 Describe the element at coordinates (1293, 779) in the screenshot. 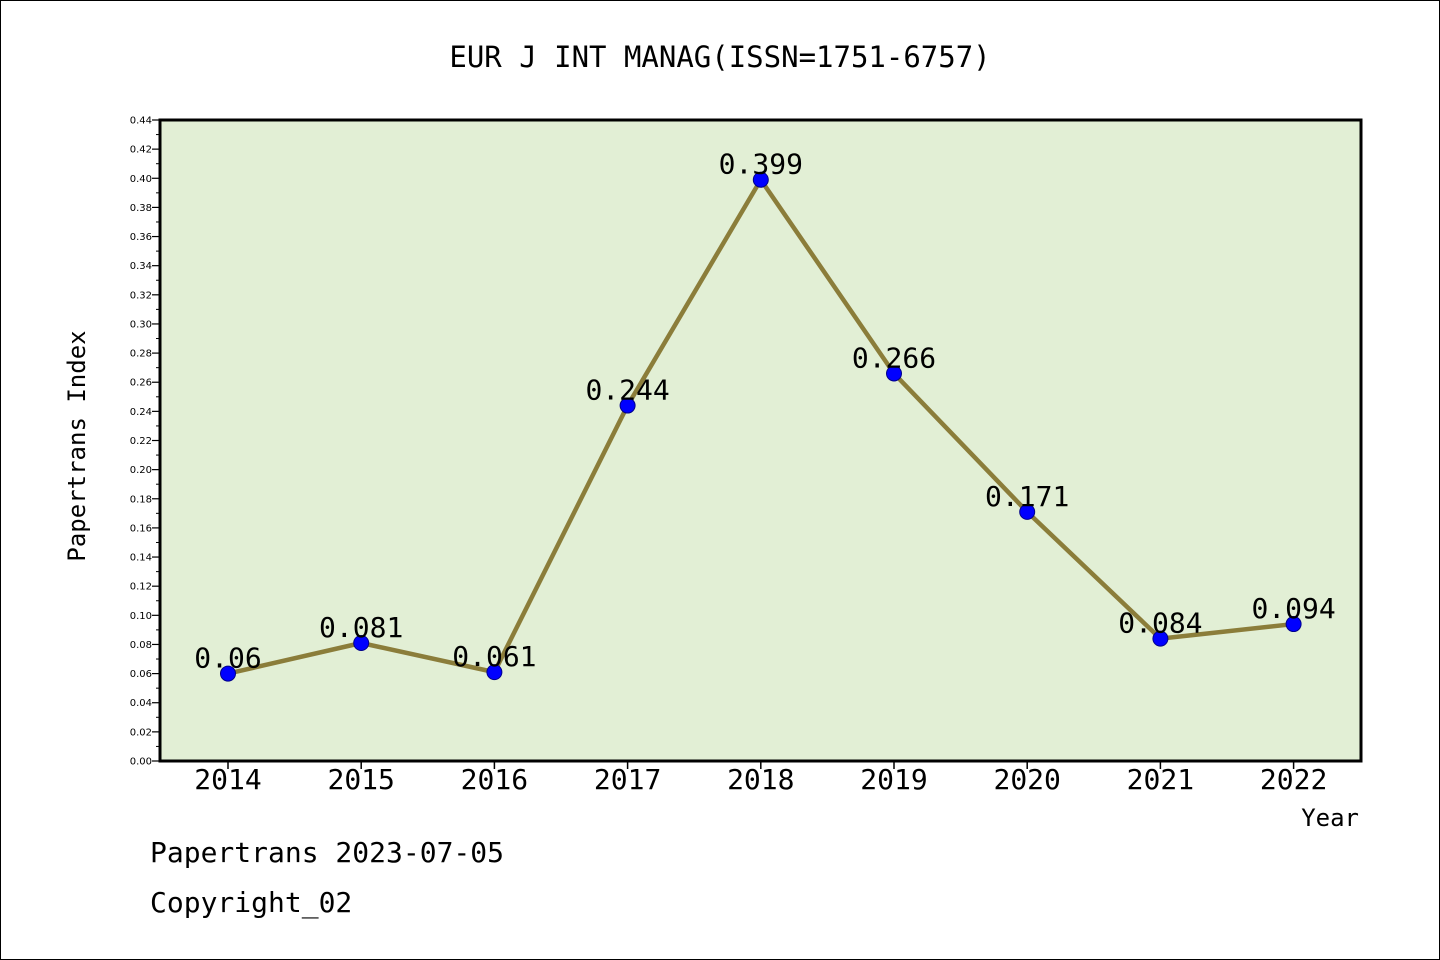

I see `x-tick-label: 2022` at that location.